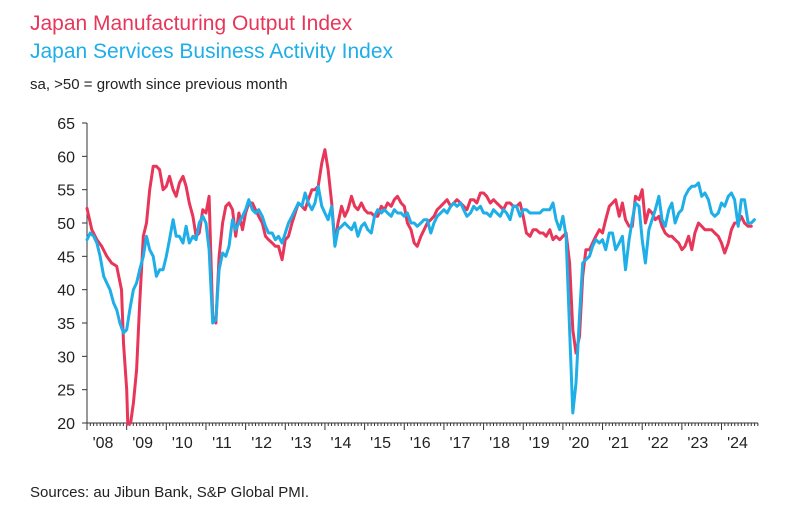  What do you see at coordinates (66, 424) in the screenshot?
I see `y-tick-label: 20` at bounding box center [66, 424].